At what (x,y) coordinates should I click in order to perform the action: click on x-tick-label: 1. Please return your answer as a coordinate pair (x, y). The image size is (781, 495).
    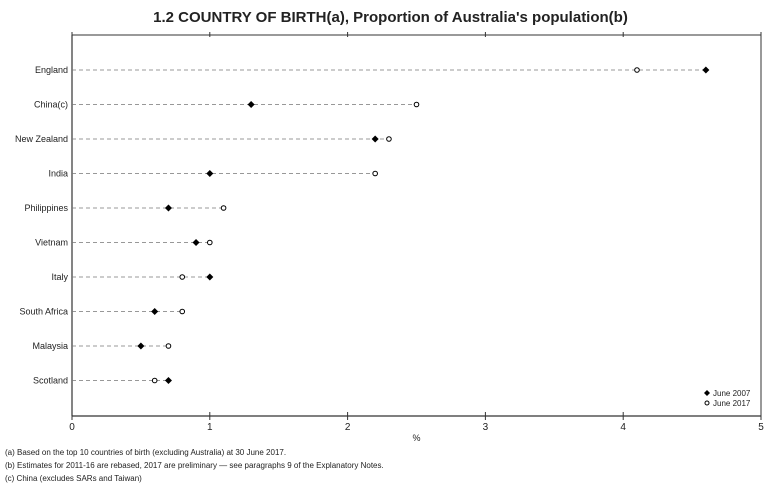
    Looking at the image, I should click on (210, 427).